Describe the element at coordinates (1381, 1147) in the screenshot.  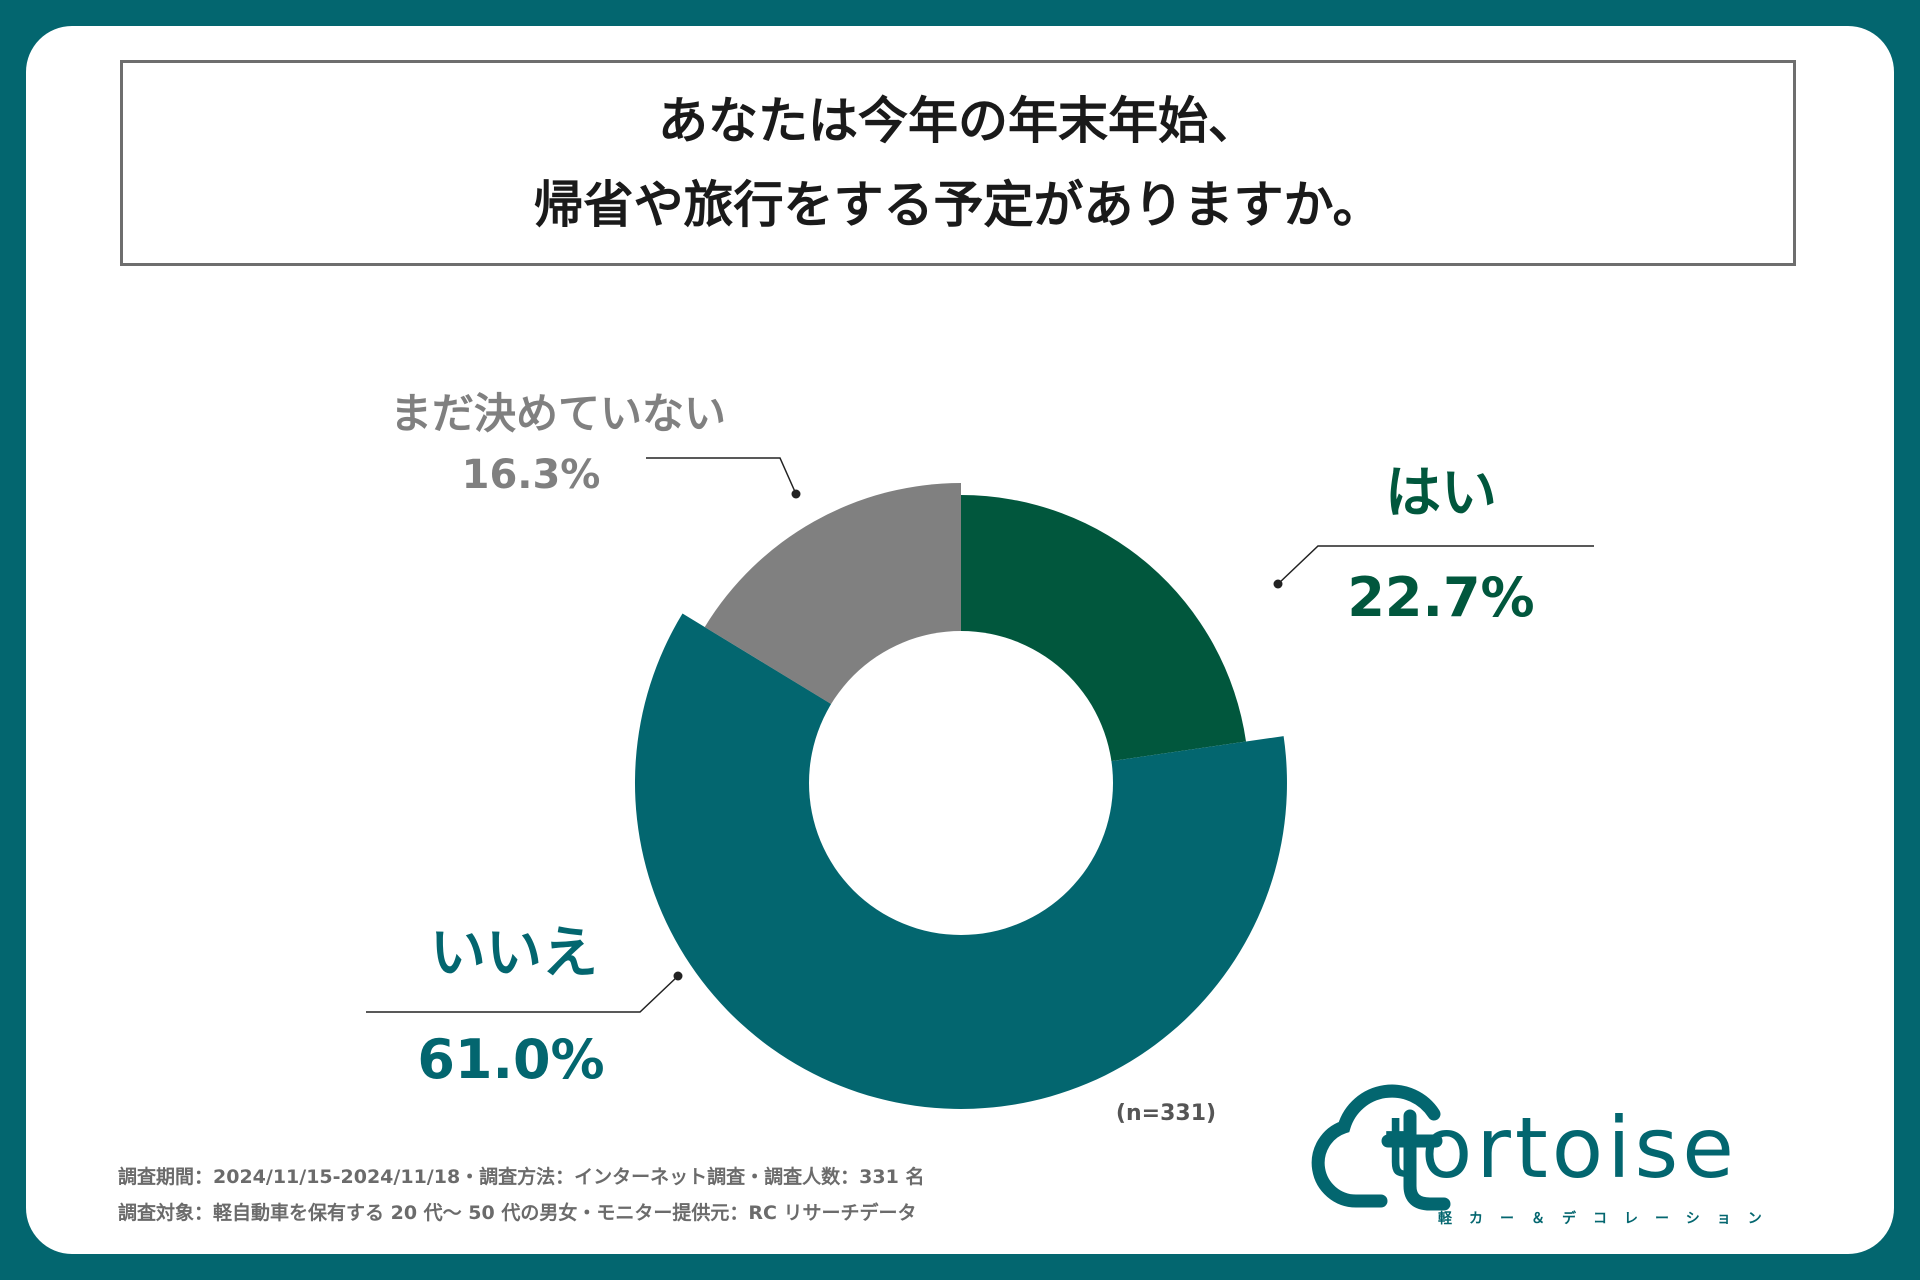
I see `tortoise-logo-icon` at that location.